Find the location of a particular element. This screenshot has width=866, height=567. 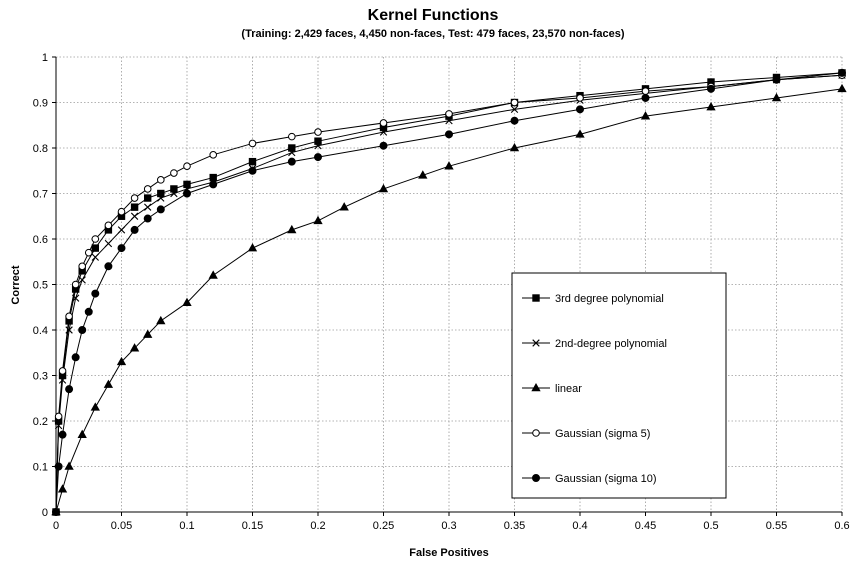

x-tick-label: 0.35 is located at coordinates (514, 526).